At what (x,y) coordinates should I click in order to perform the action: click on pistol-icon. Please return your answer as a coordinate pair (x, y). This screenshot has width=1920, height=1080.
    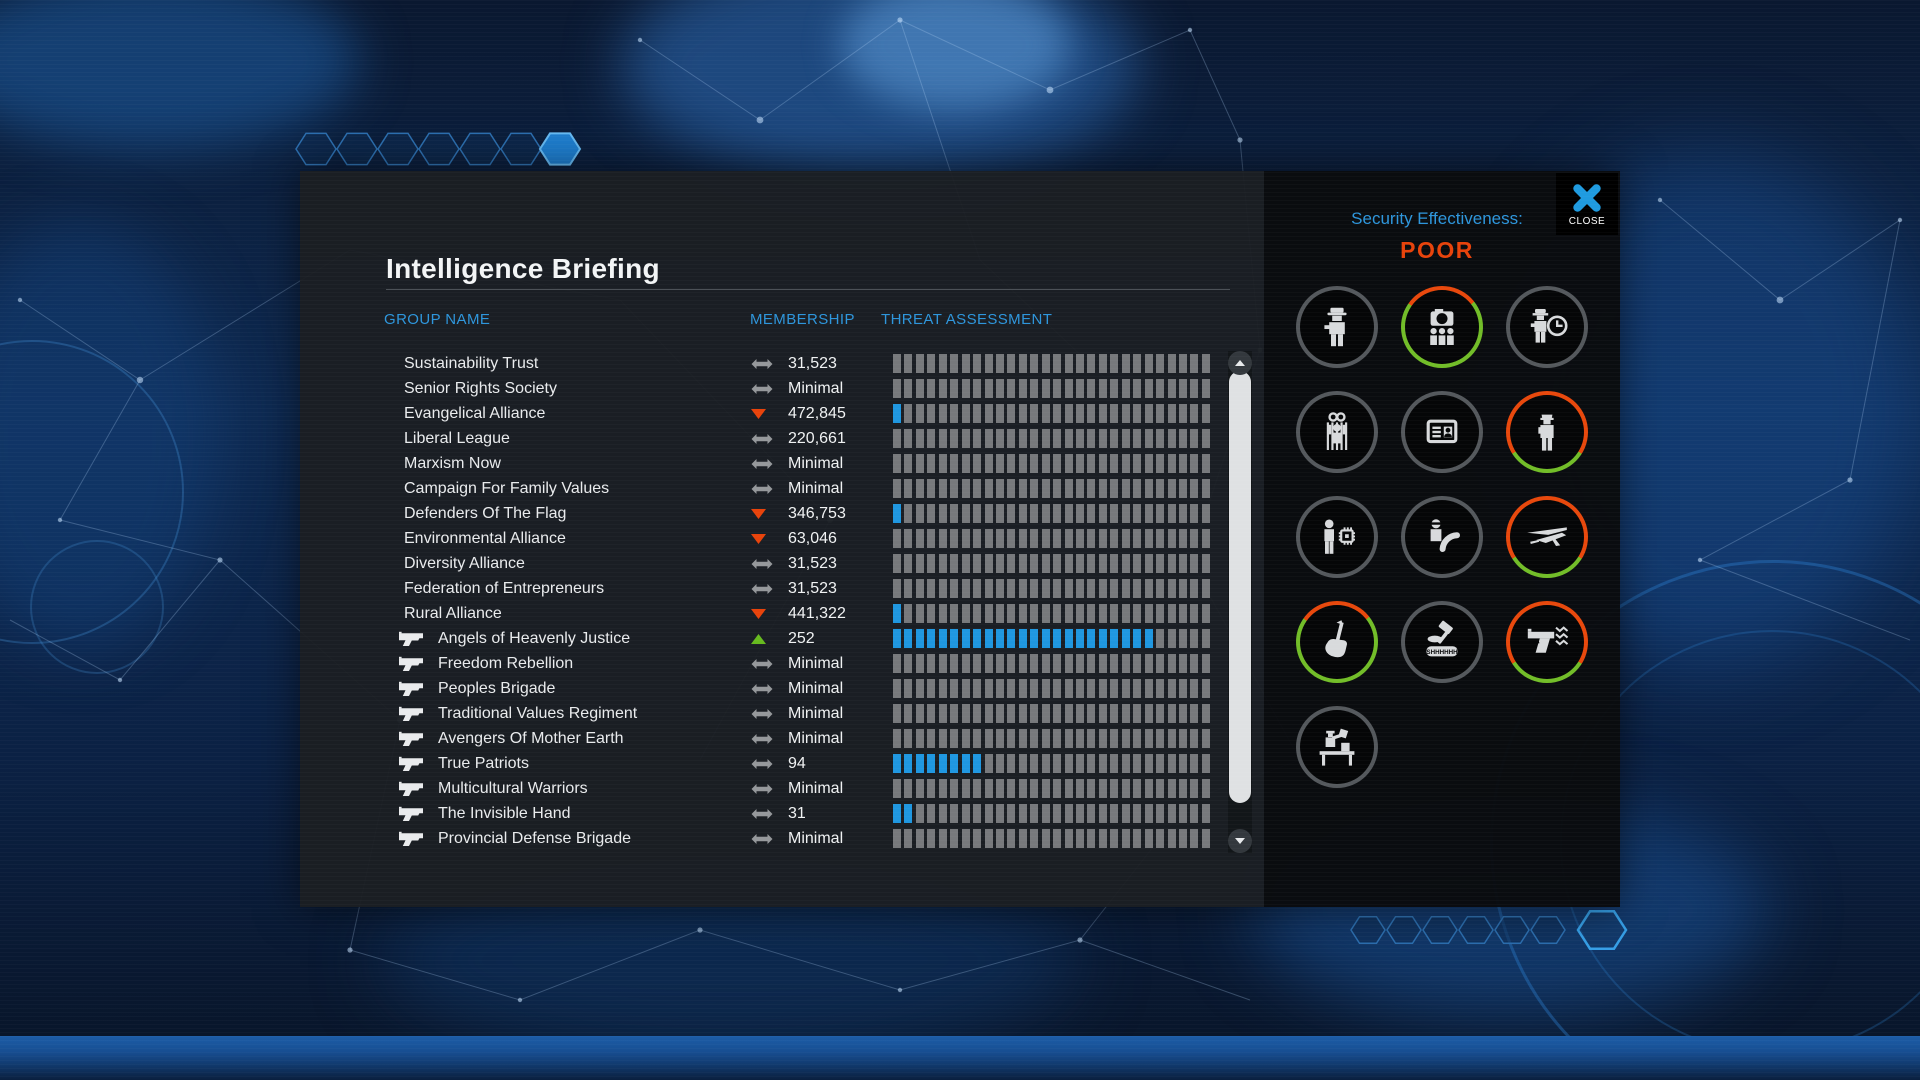
    Looking at the image, I should click on (411, 763).